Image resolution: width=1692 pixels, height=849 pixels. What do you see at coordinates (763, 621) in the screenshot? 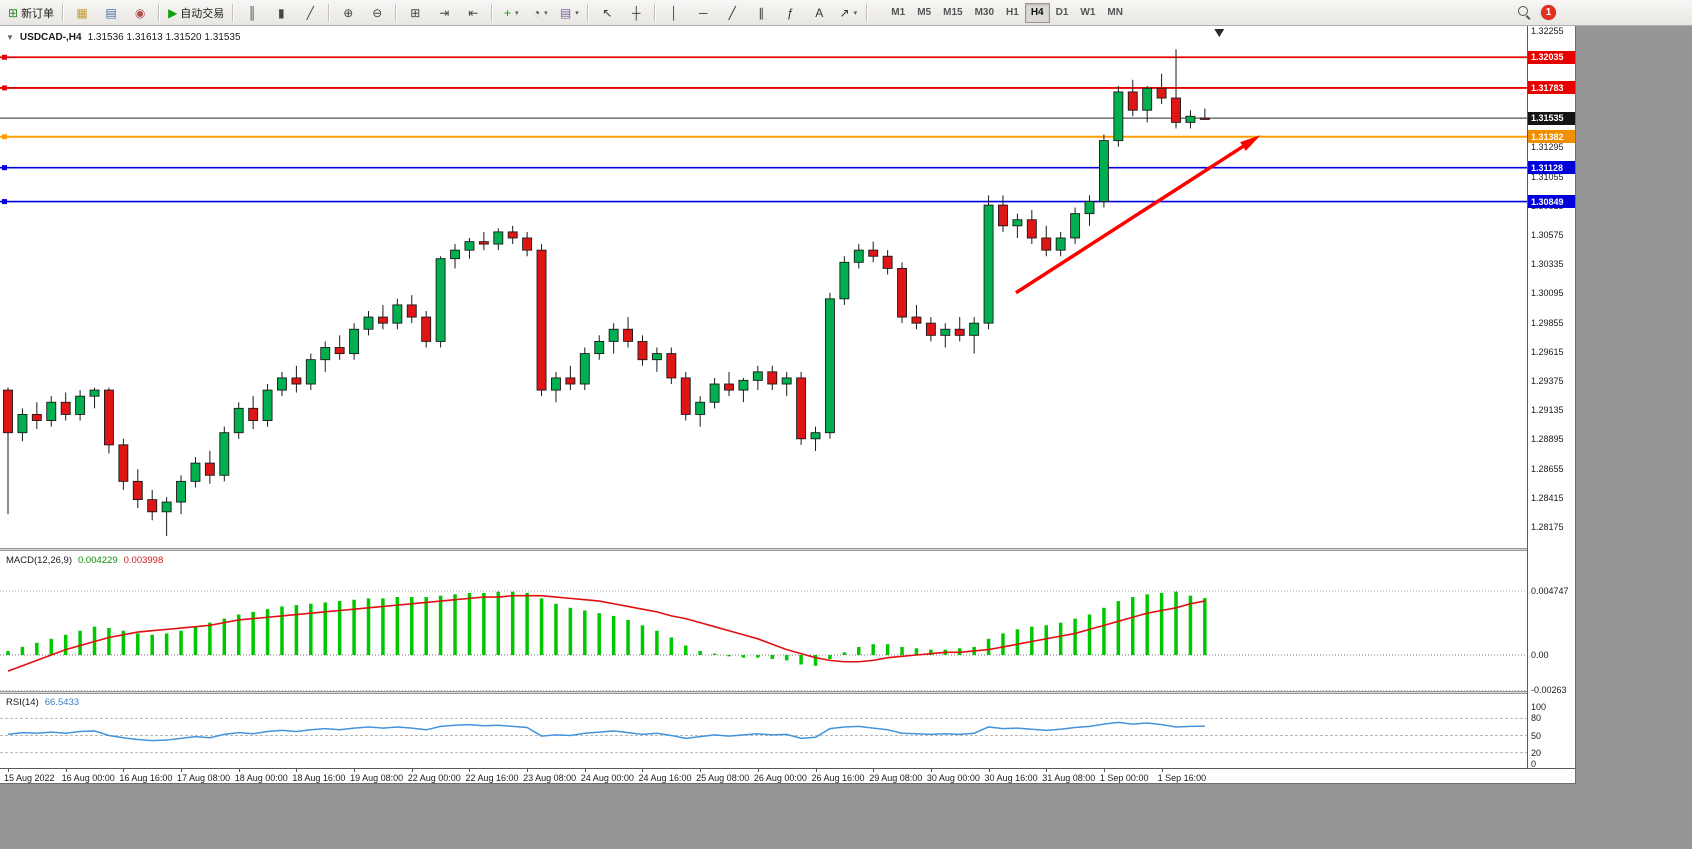
I see `macd-chart-canvas` at bounding box center [763, 621].